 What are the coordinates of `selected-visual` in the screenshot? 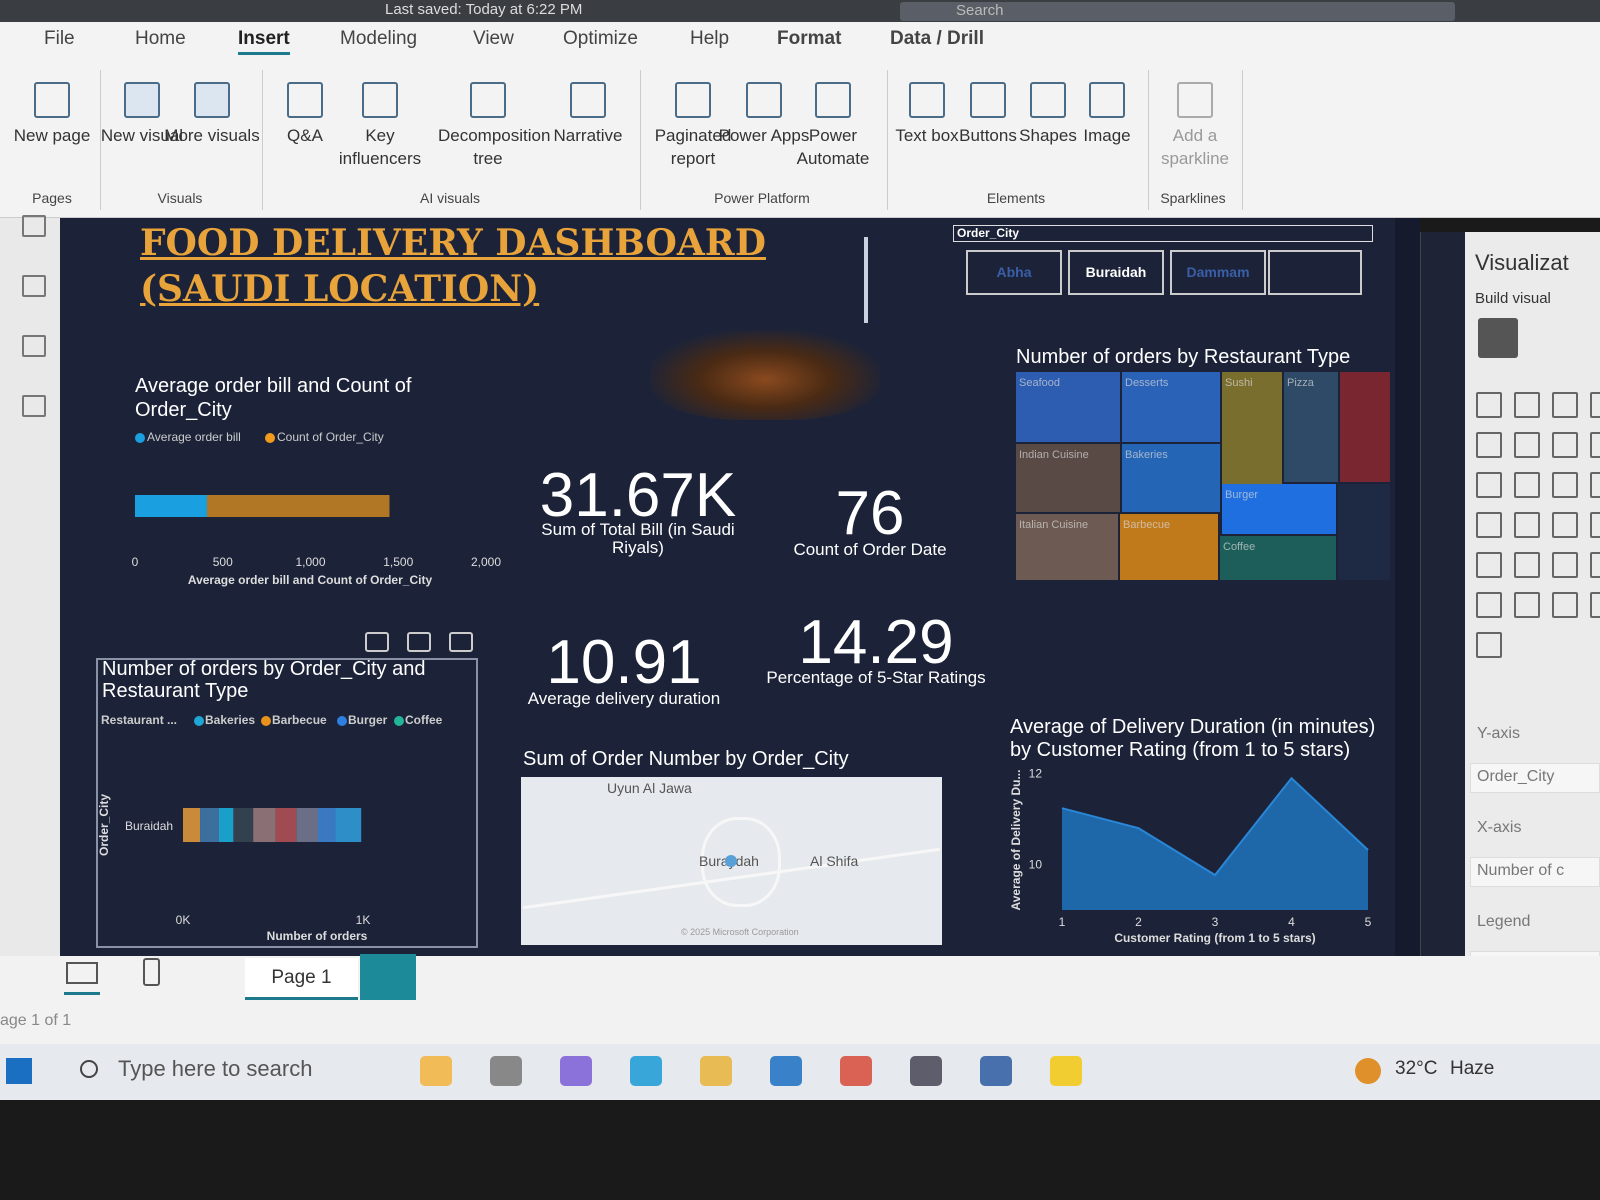 It's located at (1498, 338).